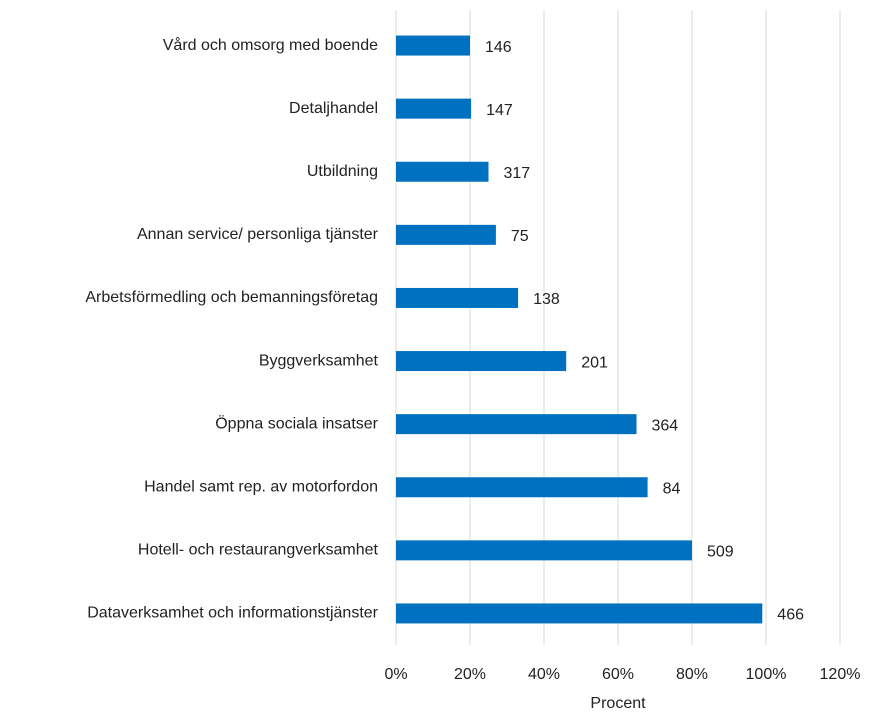 The height and width of the screenshot is (718, 876). Describe the element at coordinates (333, 108) in the screenshot. I see `y-tick-label: Detaljhandel` at that location.